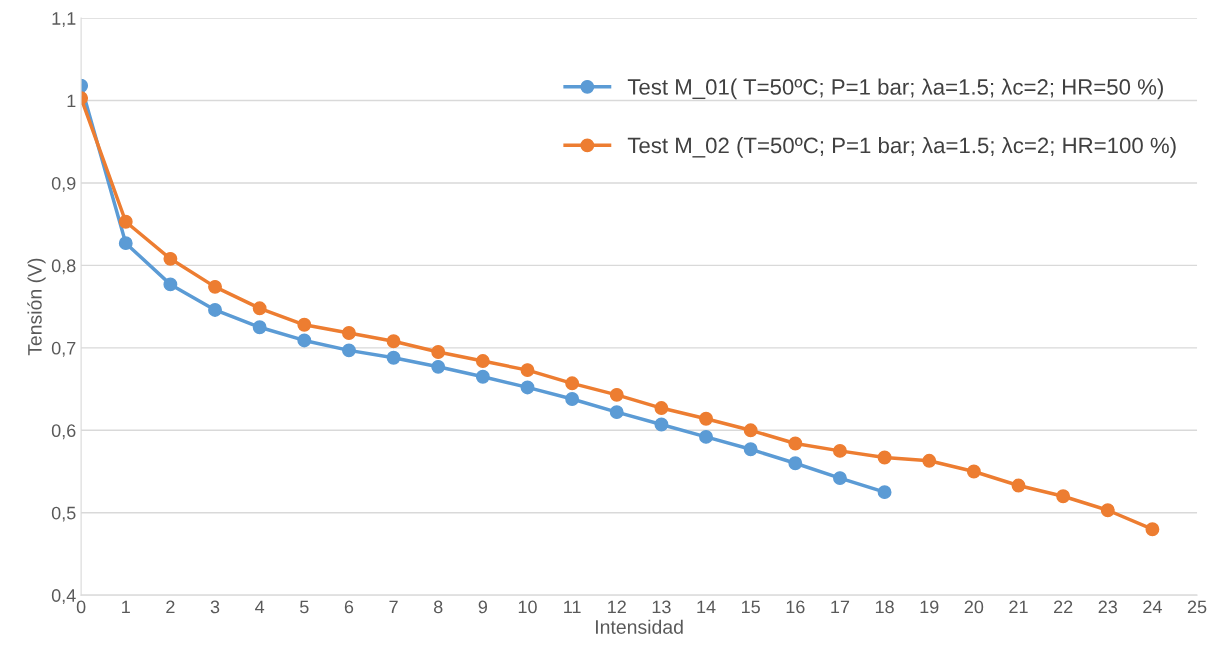 This screenshot has width=1229, height=671. Describe the element at coordinates (1108, 607) in the screenshot. I see `x-tick-label: 23` at that location.